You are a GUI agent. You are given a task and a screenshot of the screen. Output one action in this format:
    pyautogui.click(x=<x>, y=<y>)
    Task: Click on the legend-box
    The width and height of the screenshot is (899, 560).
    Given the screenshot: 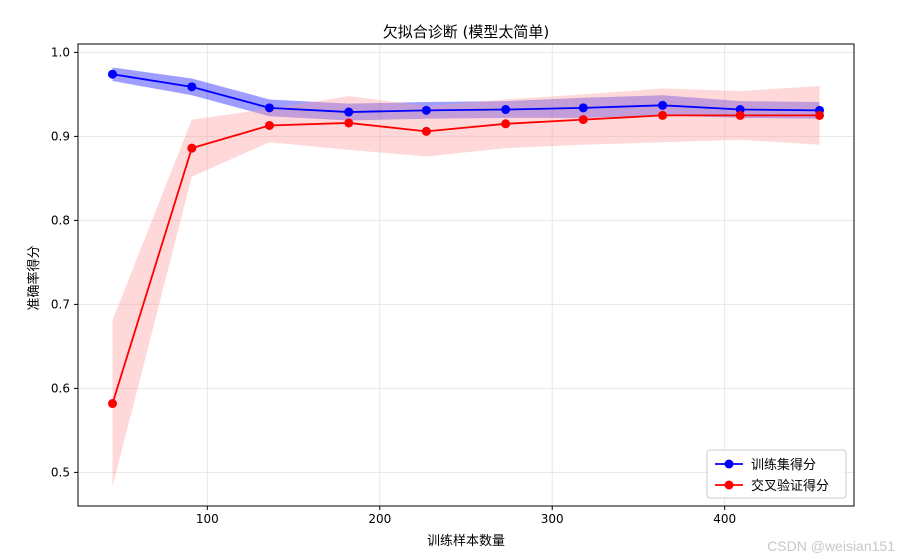 What is the action you would take?
    pyautogui.click(x=776, y=474)
    